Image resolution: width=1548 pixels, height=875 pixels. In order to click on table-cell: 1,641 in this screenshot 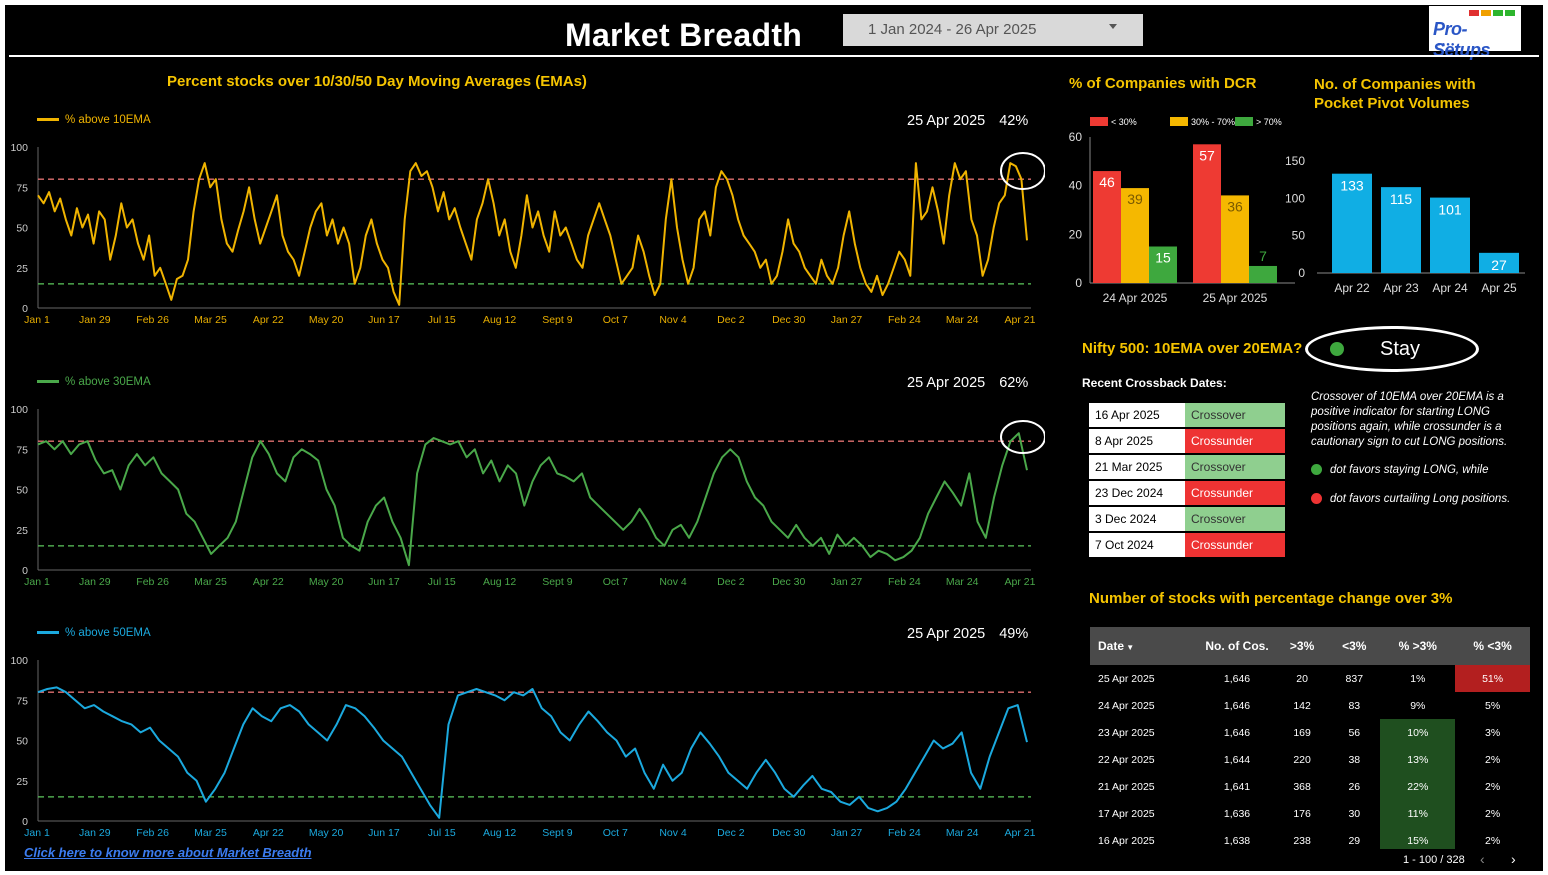, I will do `click(1237, 786)`.